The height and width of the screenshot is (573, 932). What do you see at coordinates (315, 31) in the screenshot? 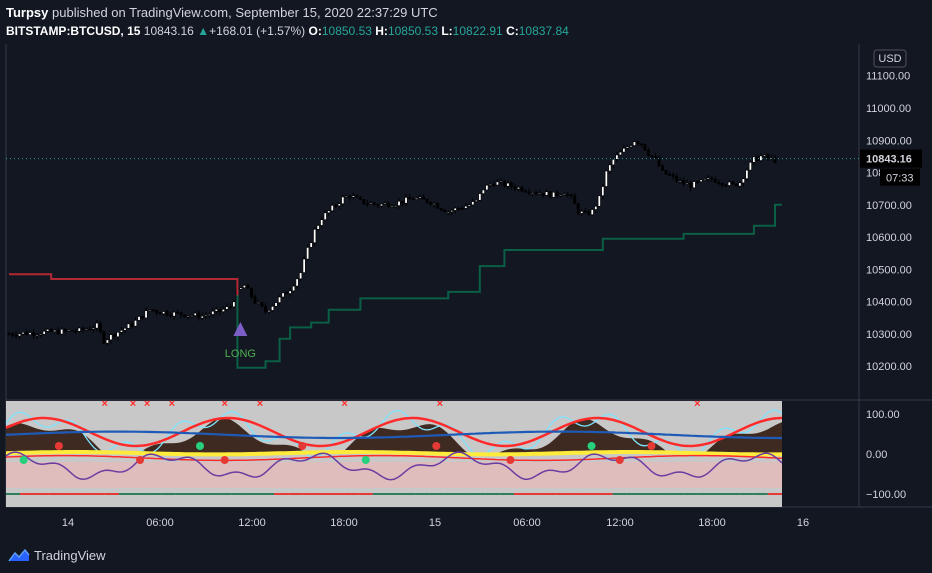
I see `open-label: O:` at bounding box center [315, 31].